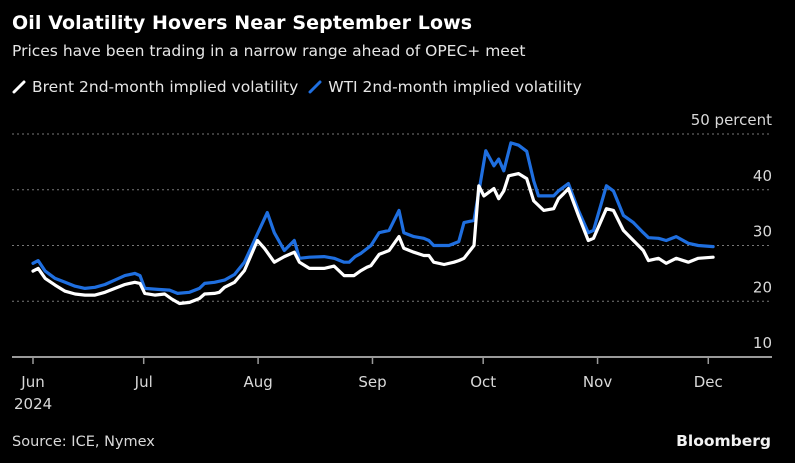 The height and width of the screenshot is (463, 795). I want to click on legend-item-brent: Brent 2nd-month implied volatility, so click(155, 87).